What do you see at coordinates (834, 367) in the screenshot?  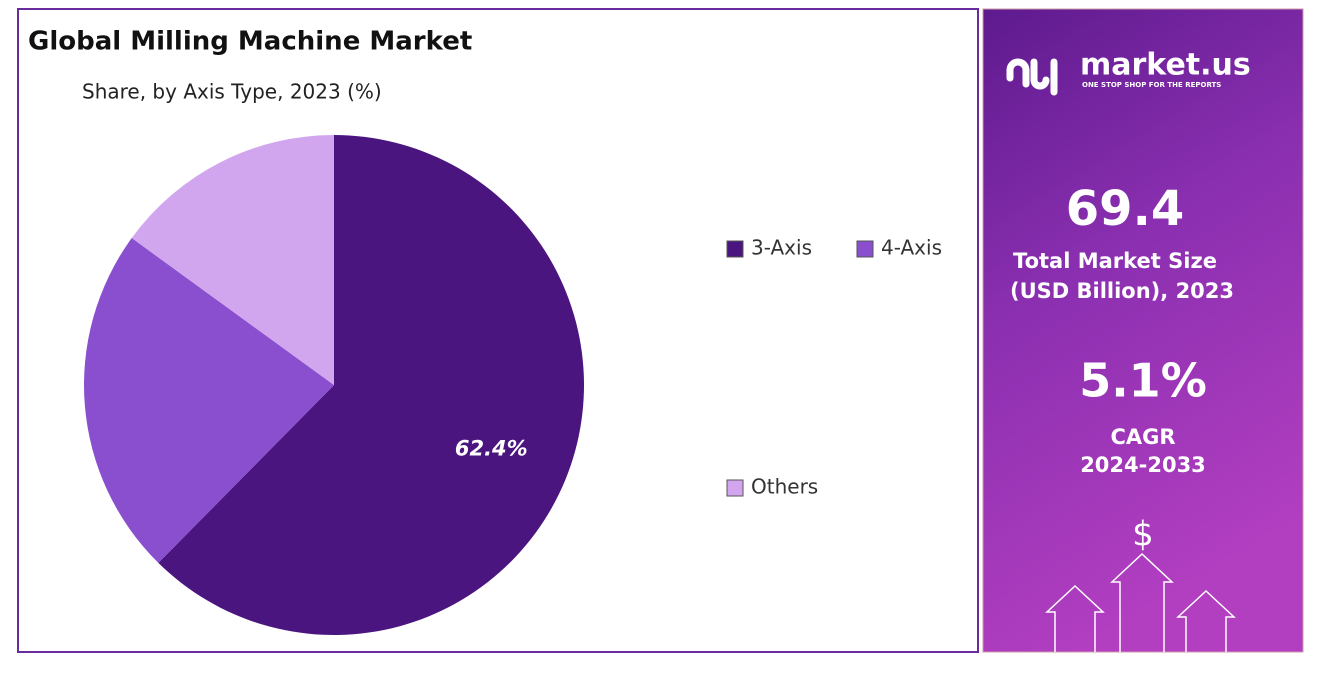 I see `legend: 3-Axis 4-Axis Others` at bounding box center [834, 367].